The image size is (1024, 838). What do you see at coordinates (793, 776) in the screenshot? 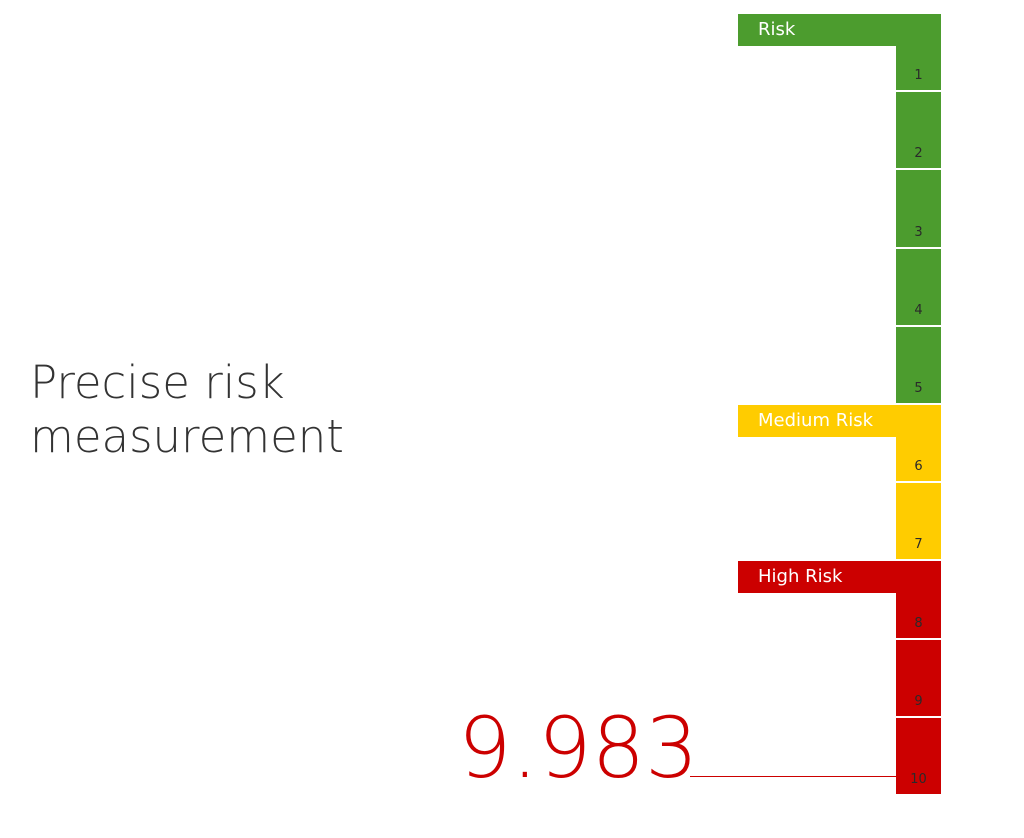
I see `readout-pointer-line` at bounding box center [793, 776].